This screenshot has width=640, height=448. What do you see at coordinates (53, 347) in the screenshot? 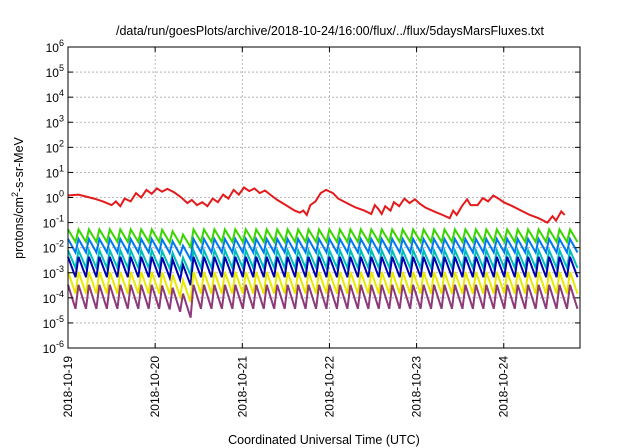
I see `y-tick-label: 10⁻⁶` at bounding box center [53, 347].